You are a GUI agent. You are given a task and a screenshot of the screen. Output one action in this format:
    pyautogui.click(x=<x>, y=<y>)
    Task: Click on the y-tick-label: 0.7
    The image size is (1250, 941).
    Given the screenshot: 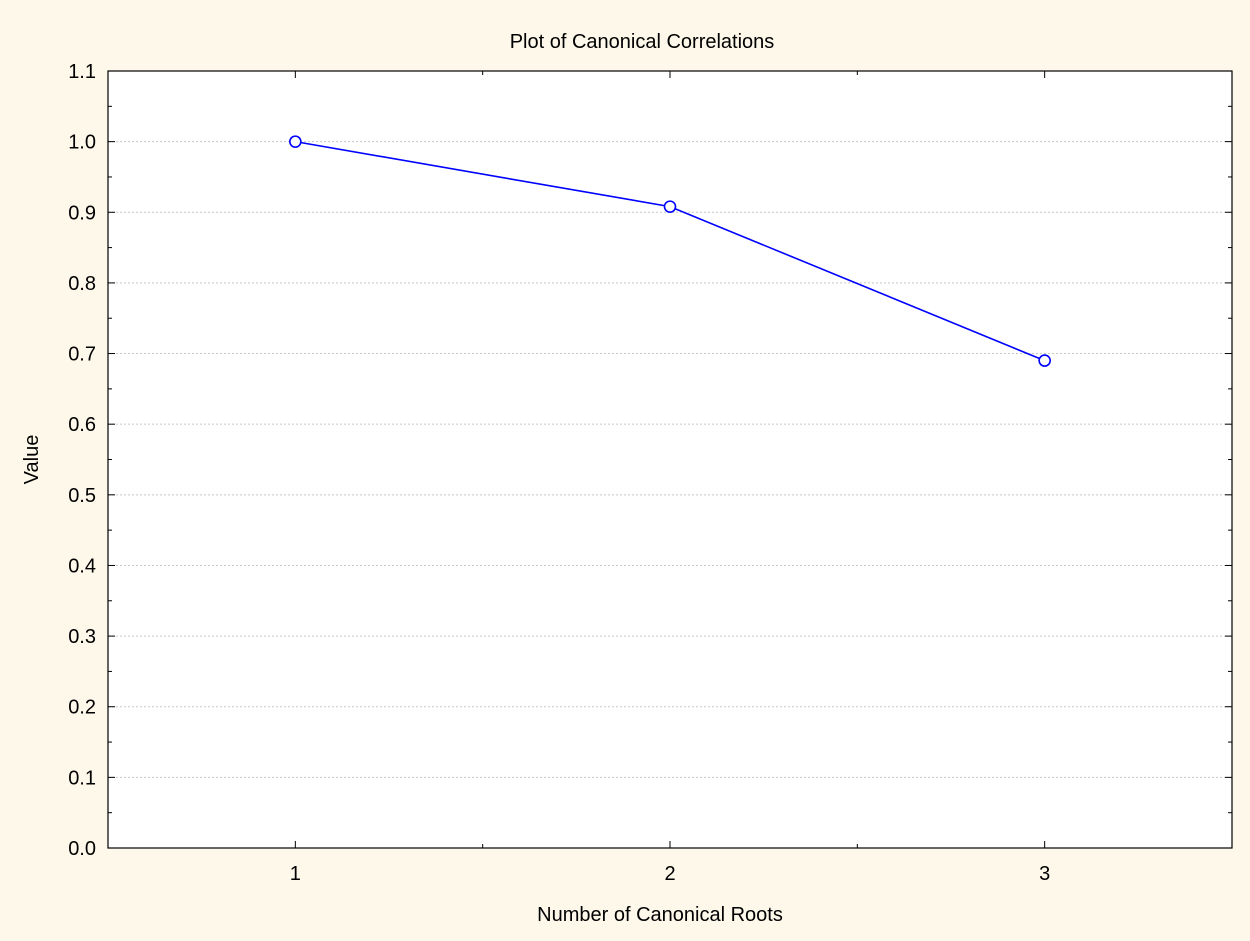 What is the action you would take?
    pyautogui.click(x=82, y=355)
    